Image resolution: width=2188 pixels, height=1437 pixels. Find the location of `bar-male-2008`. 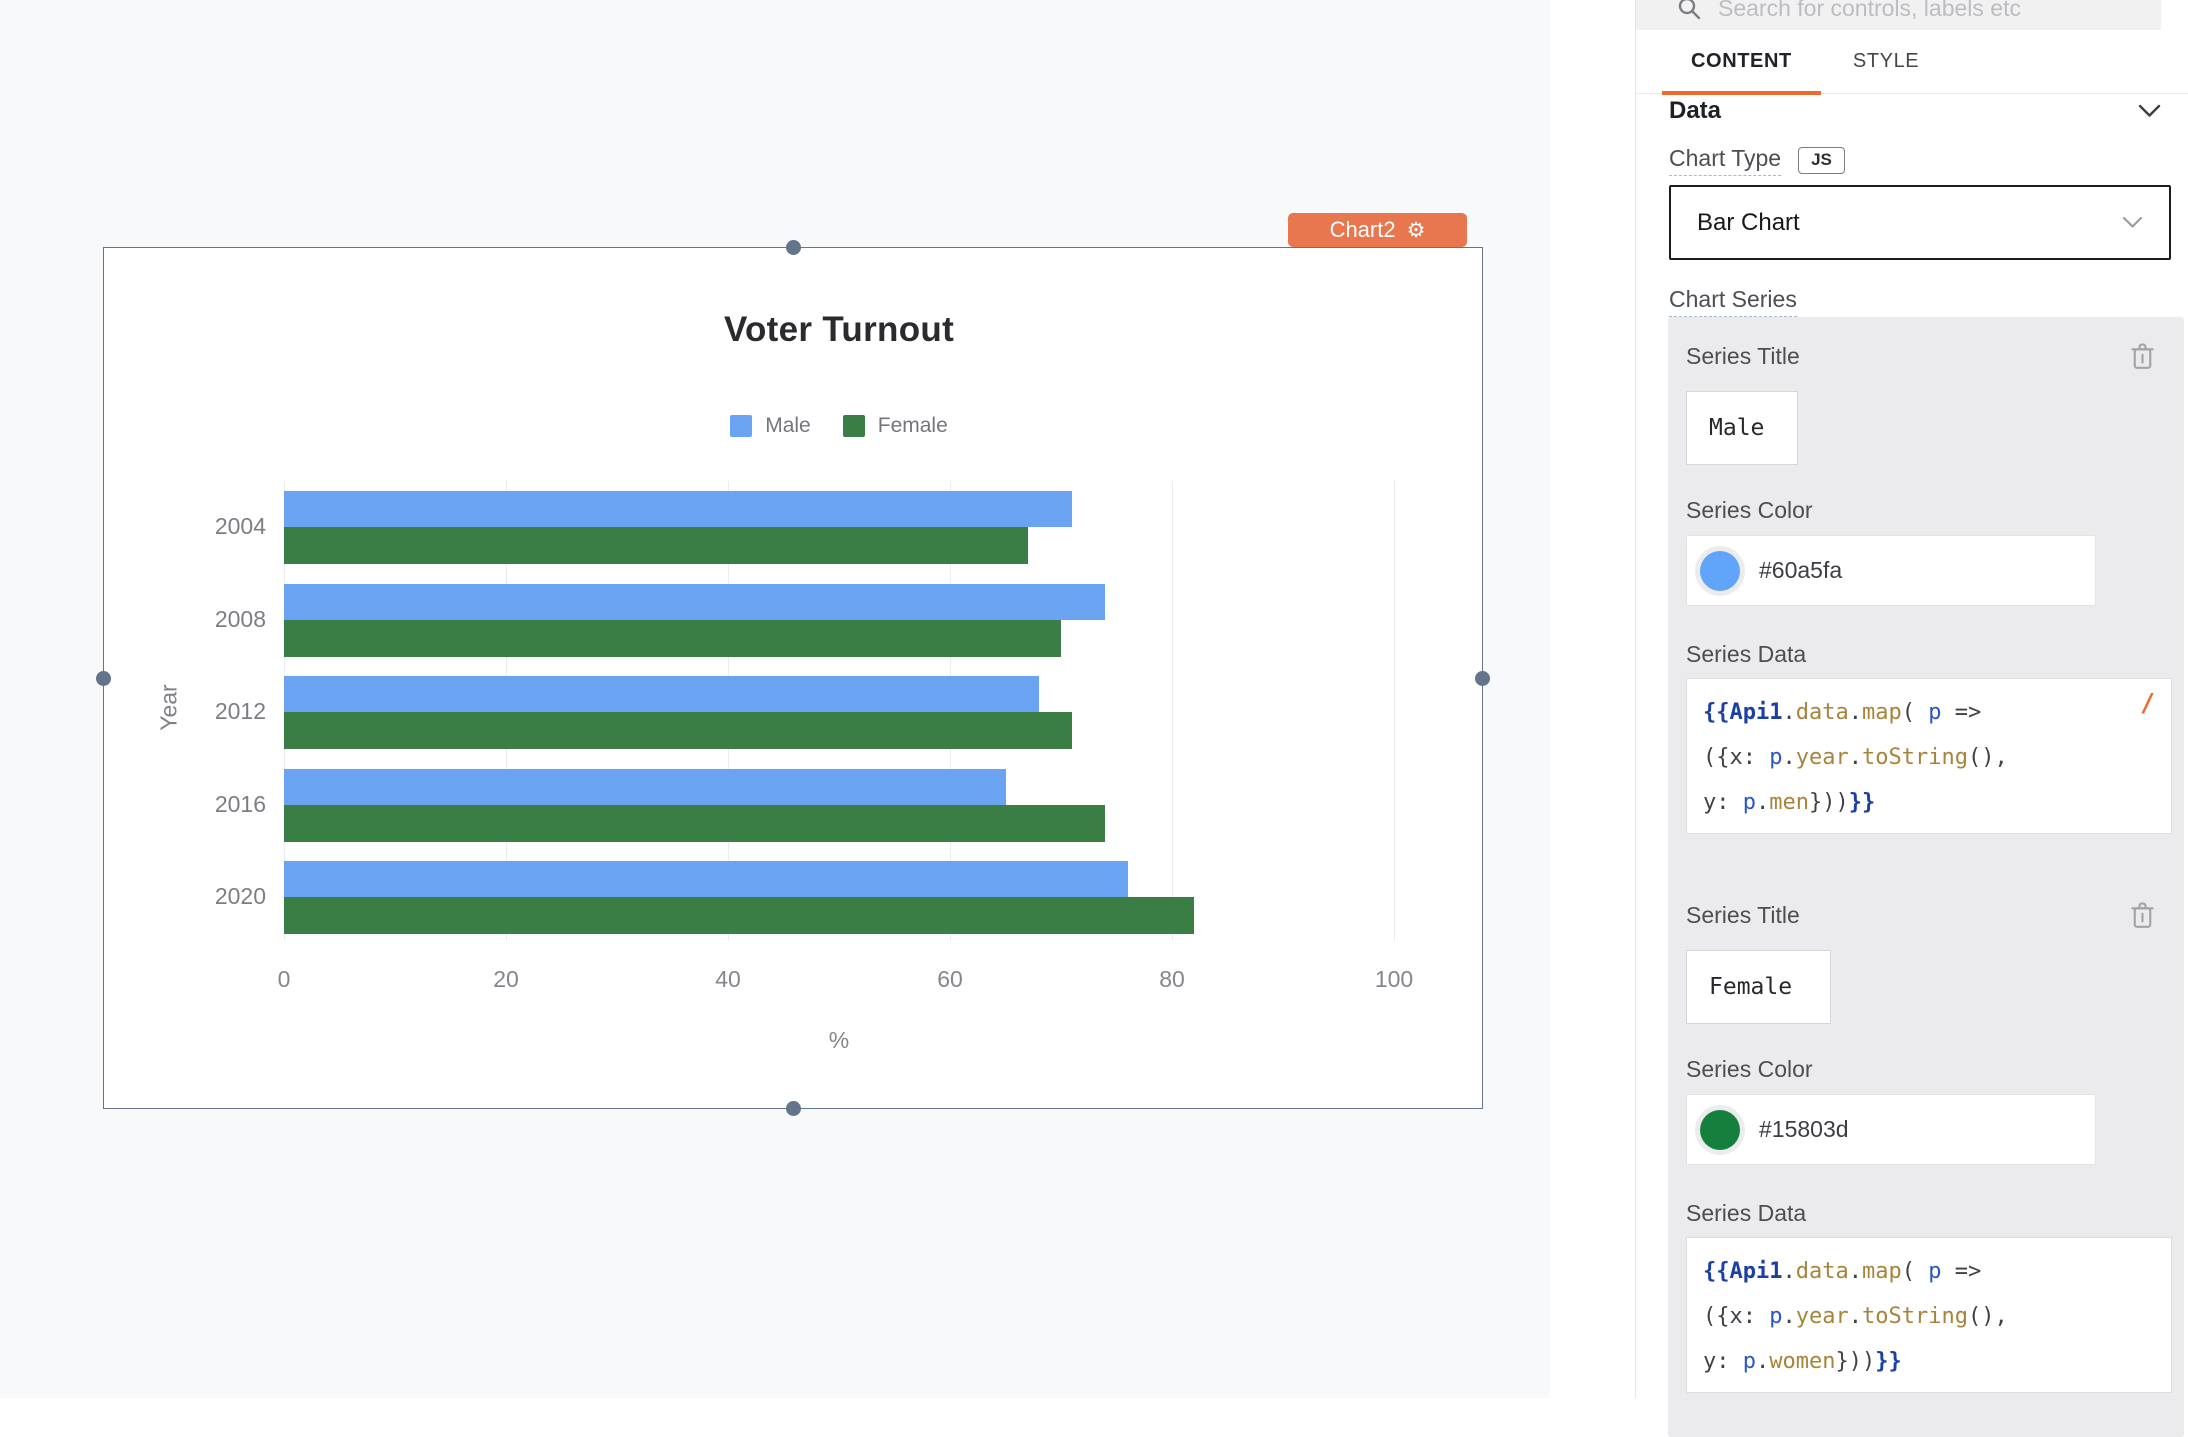

bar-male-2008 is located at coordinates (695, 601).